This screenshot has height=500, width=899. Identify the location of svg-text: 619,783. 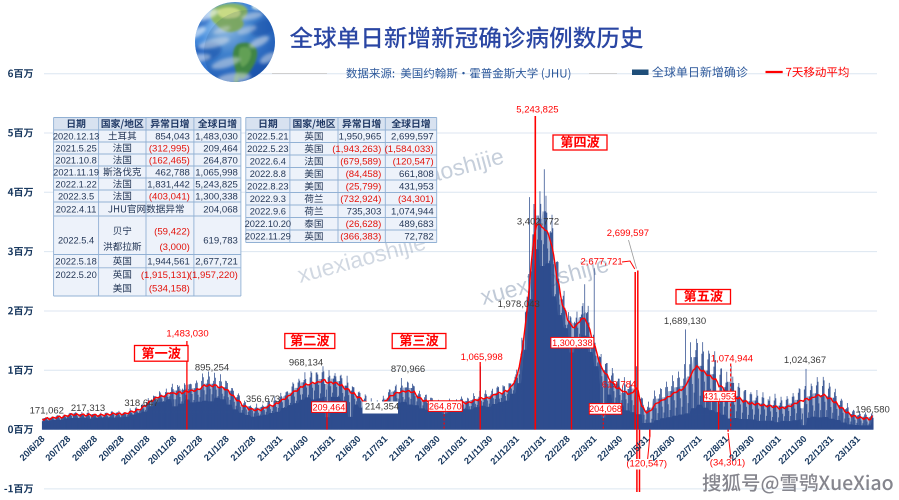
(220, 240).